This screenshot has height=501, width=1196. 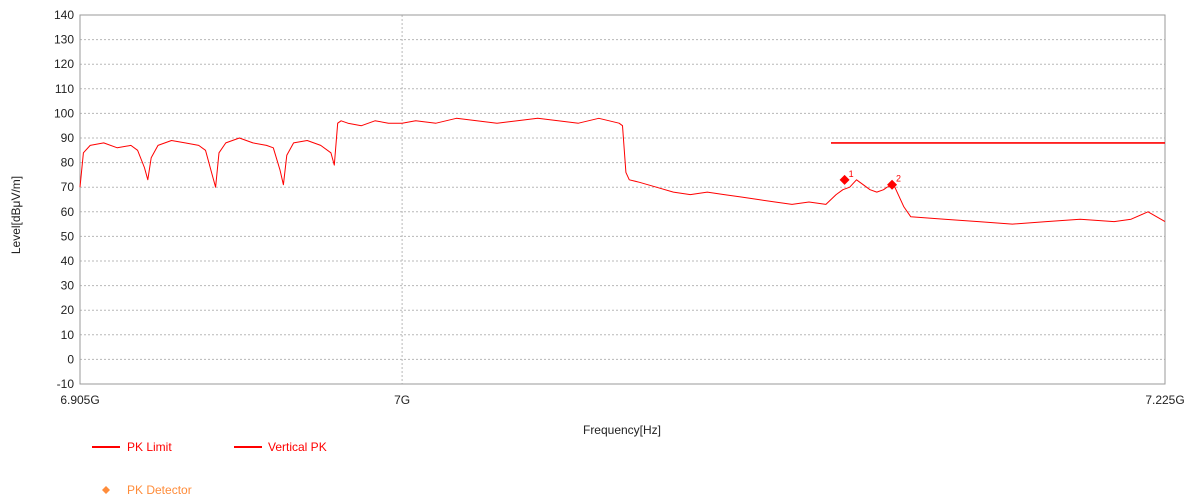 What do you see at coordinates (64, 89) in the screenshot?
I see `y-tick-label: 110` at bounding box center [64, 89].